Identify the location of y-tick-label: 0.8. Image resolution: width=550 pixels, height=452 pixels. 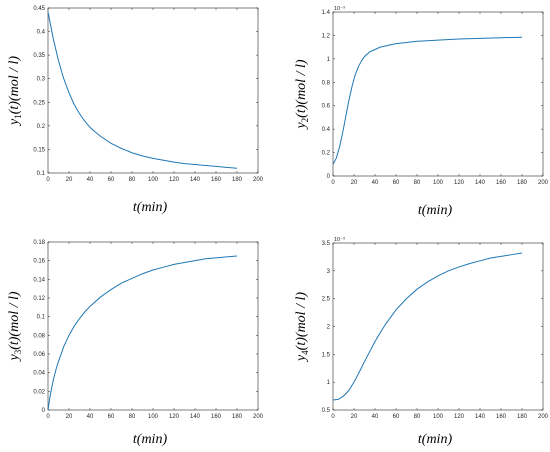
(326, 83).